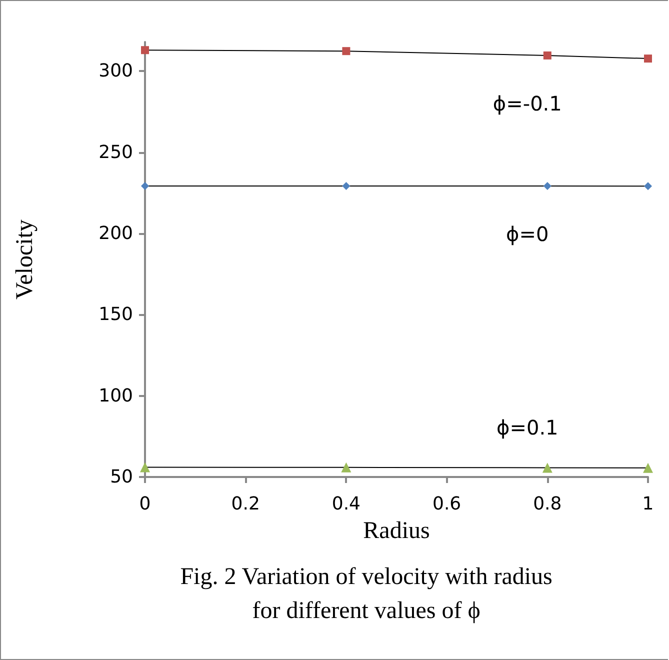 The image size is (669, 660). I want to click on x-tick-label: 0, so click(145, 504).